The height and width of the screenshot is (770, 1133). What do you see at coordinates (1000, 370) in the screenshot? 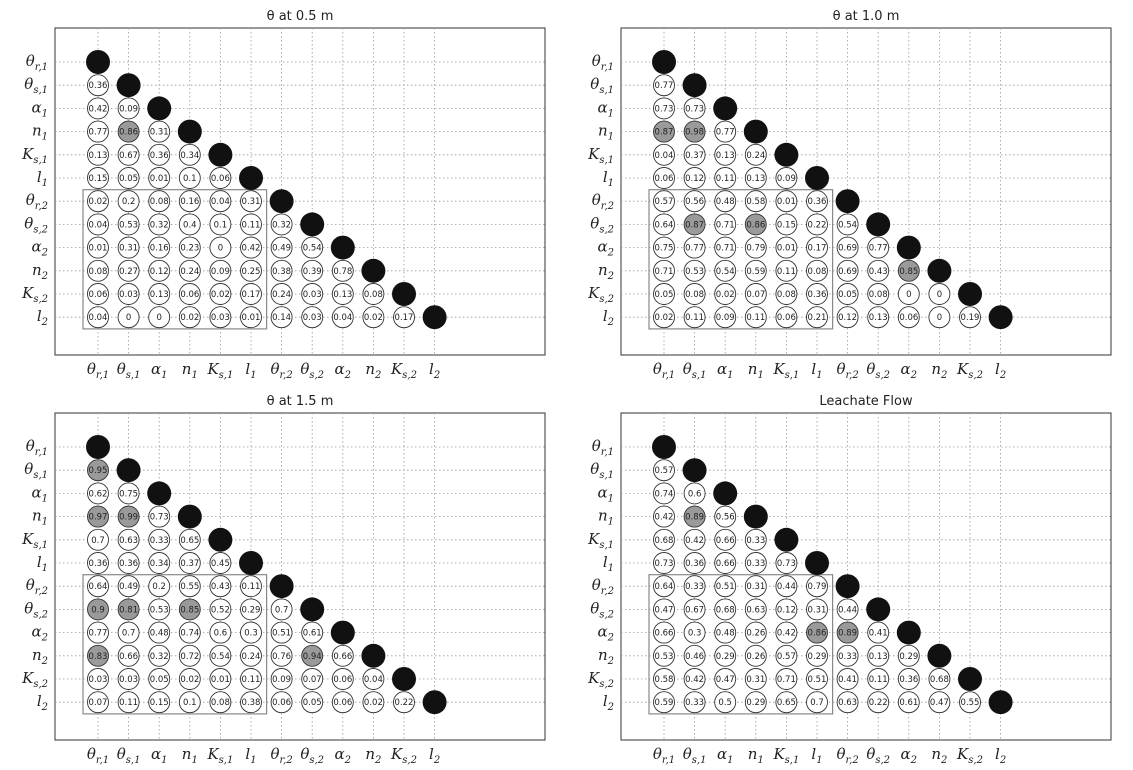
I see `x-tick-label: l2` at bounding box center [1000, 370].